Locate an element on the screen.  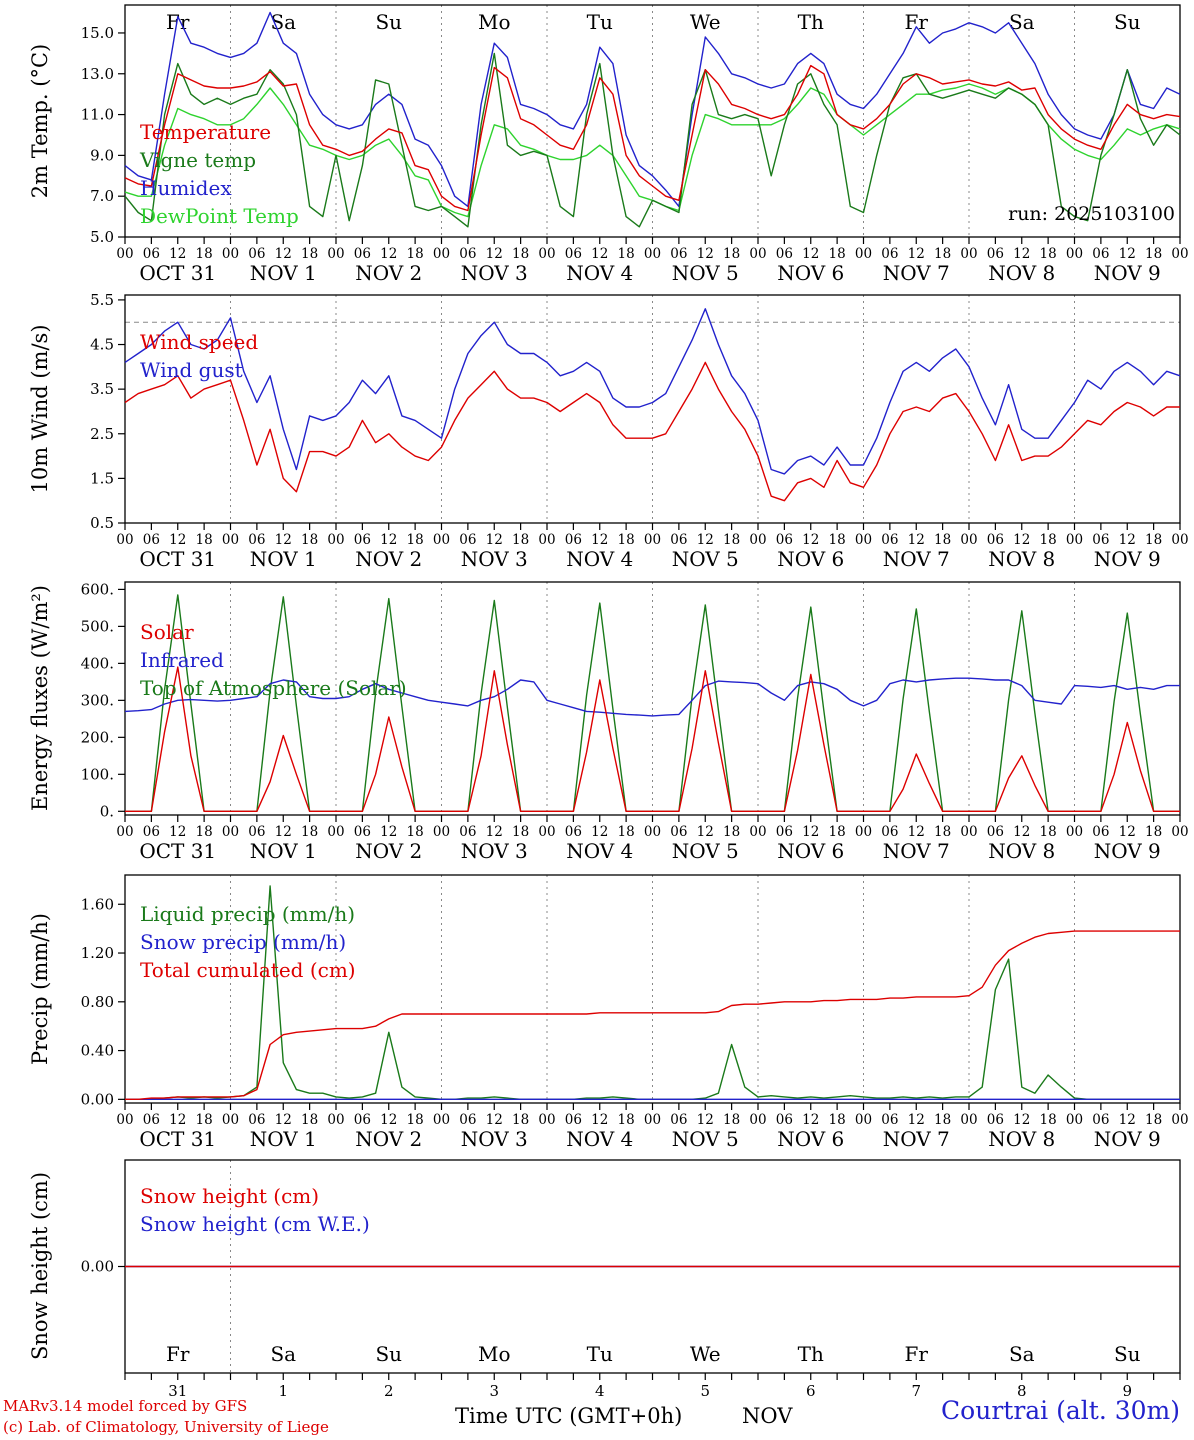
svg-text: 3.5 is located at coordinates (102, 389).